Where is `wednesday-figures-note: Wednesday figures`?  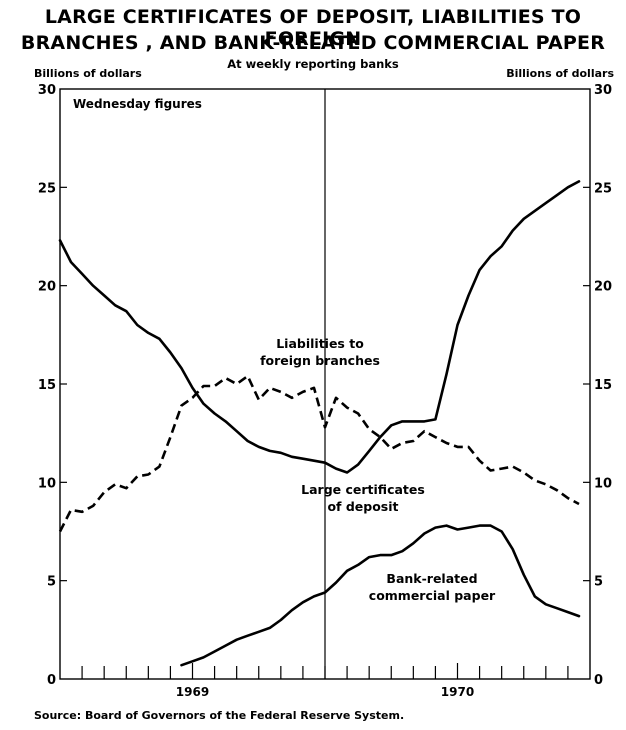 wednesday-figures-note: Wednesday figures is located at coordinates (137, 104).